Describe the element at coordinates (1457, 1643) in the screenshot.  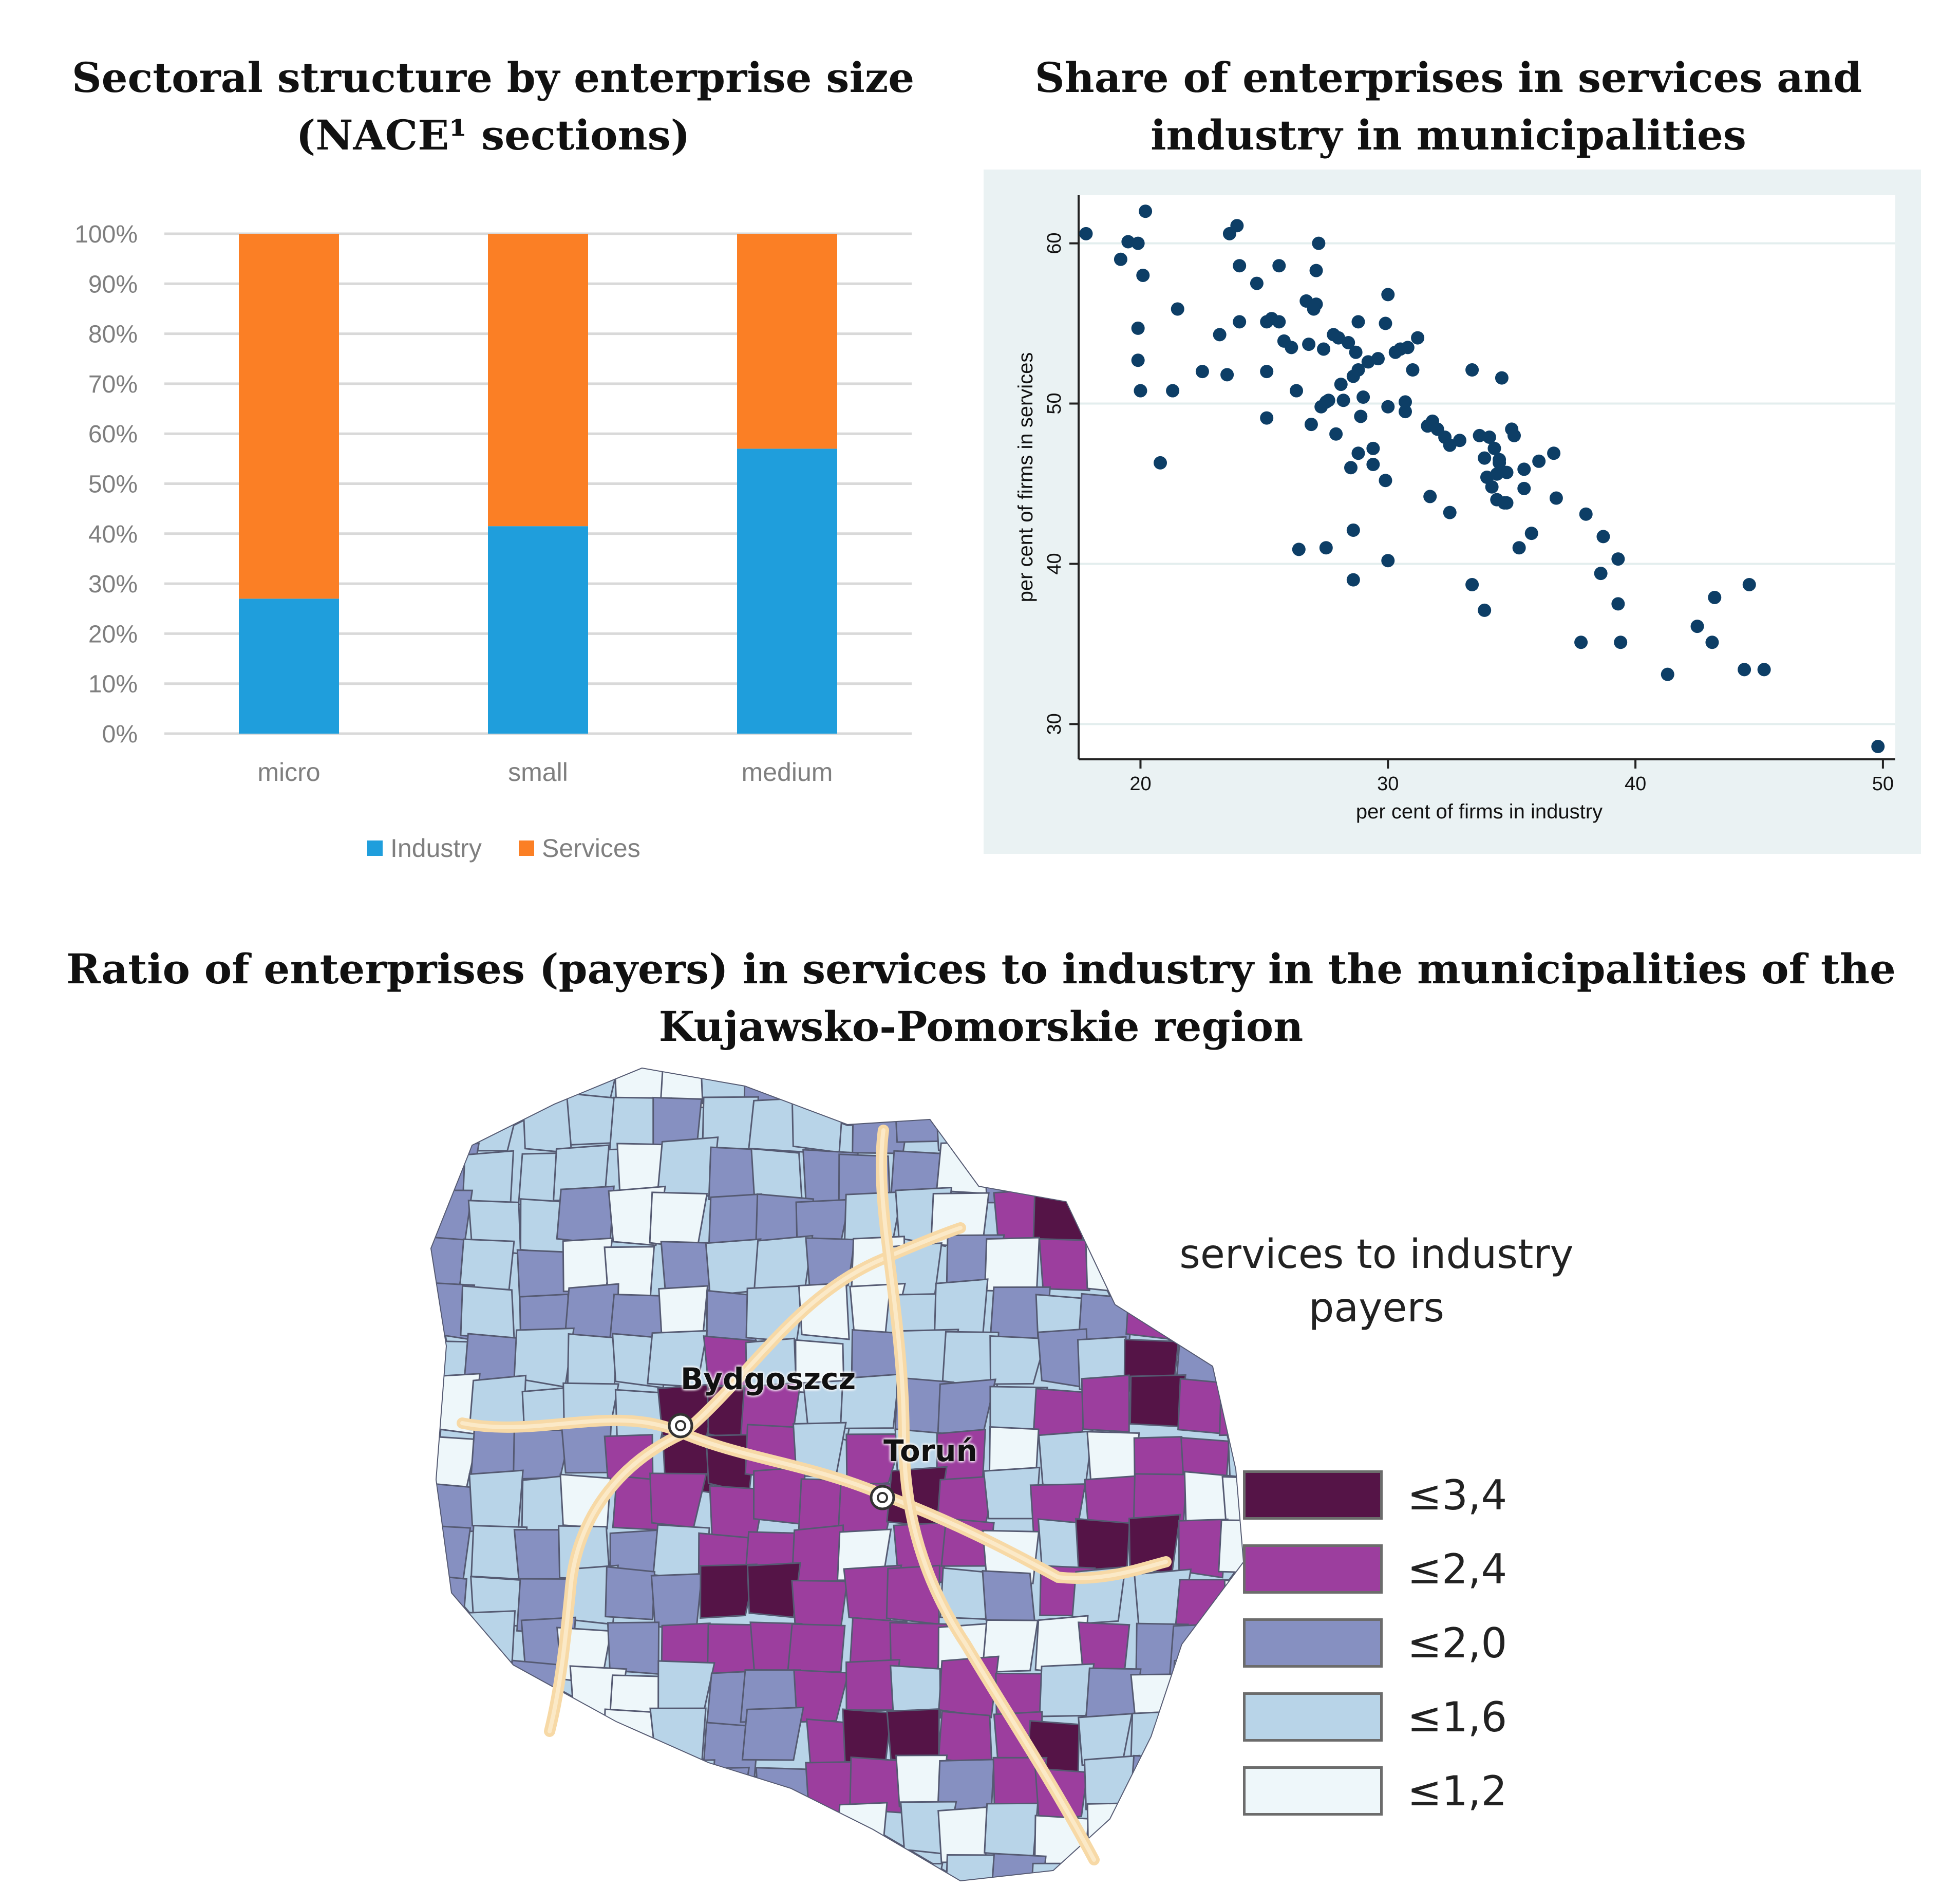
I see `legend-label: ≤2,0` at that location.